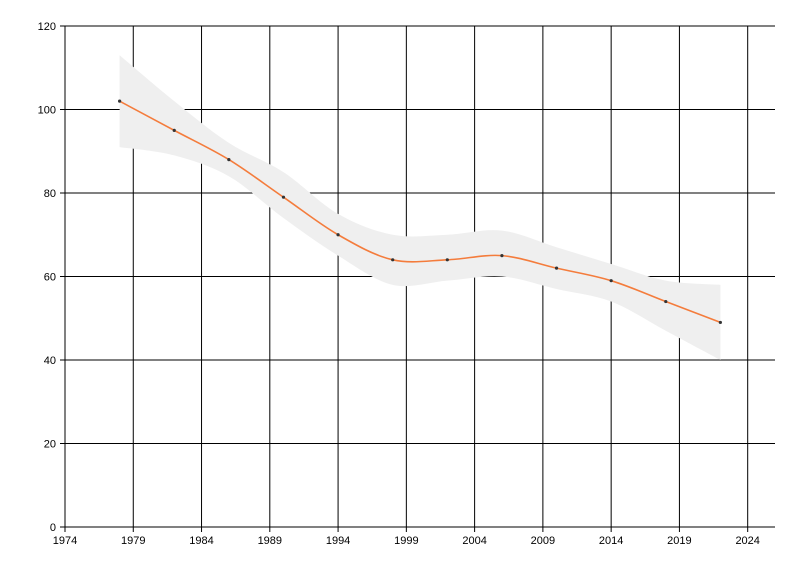  What do you see at coordinates (47, 27) in the screenshot?
I see `y-tick-label: 120` at bounding box center [47, 27].